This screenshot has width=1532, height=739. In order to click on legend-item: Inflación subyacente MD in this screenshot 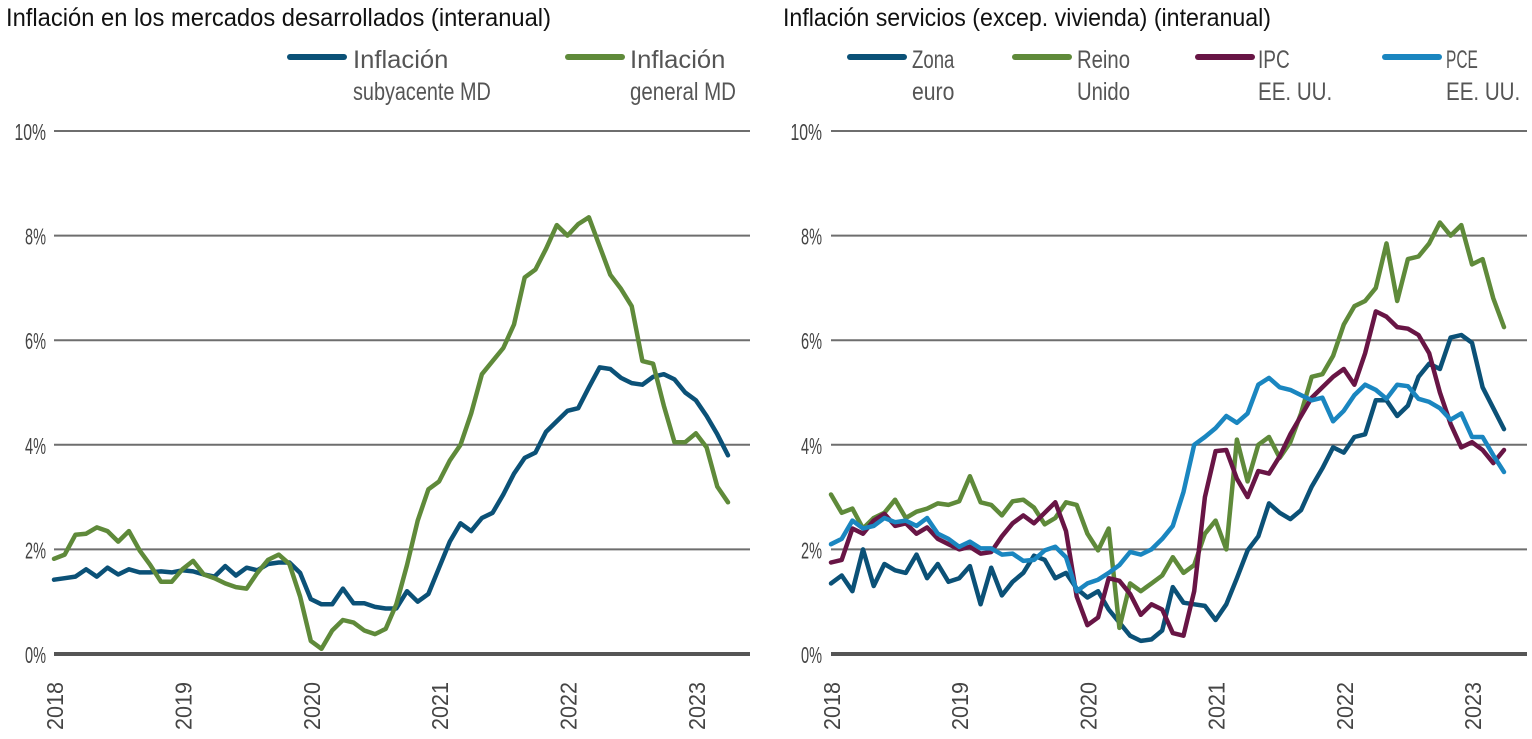, I will do `click(389, 76)`.